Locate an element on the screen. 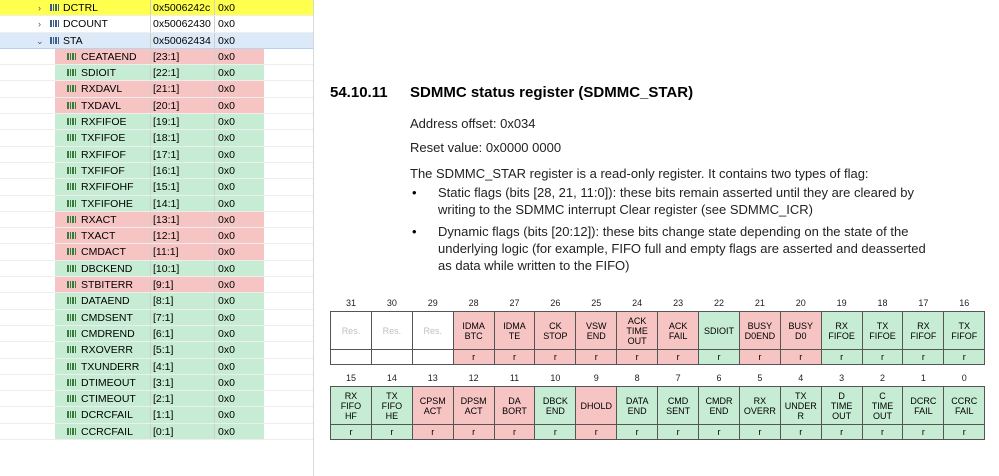 The height and width of the screenshot is (476, 999). flag-row: RXOVERR [5:1] 0x0 is located at coordinates (156, 350).